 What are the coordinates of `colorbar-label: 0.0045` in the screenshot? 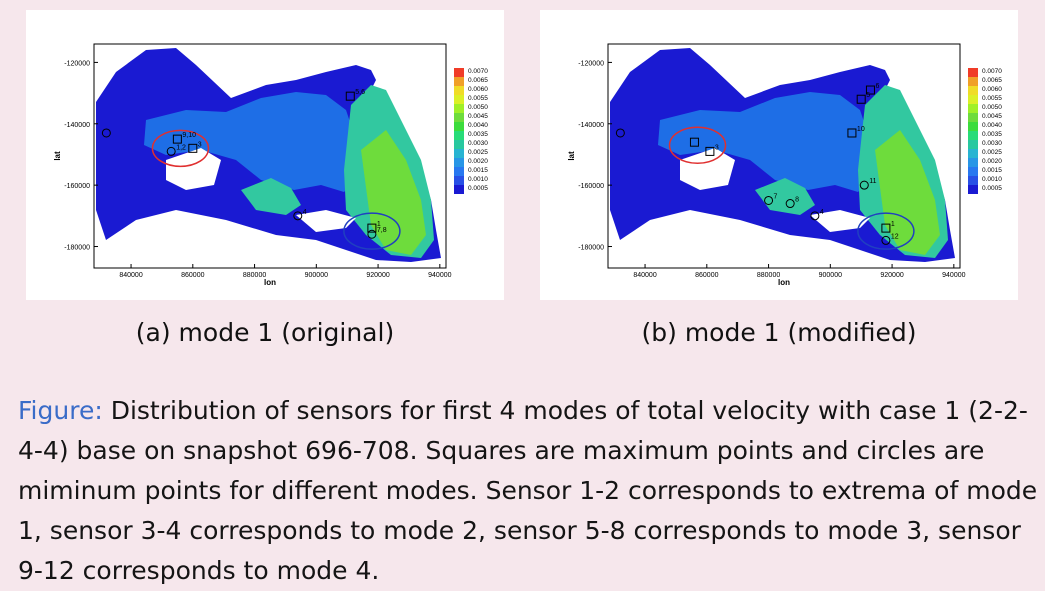 It's located at (478, 116).